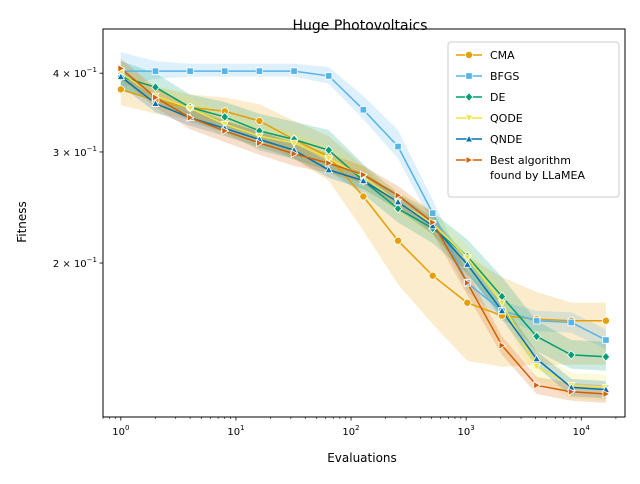  I want to click on legend-item-de: DE, so click(480, 97).